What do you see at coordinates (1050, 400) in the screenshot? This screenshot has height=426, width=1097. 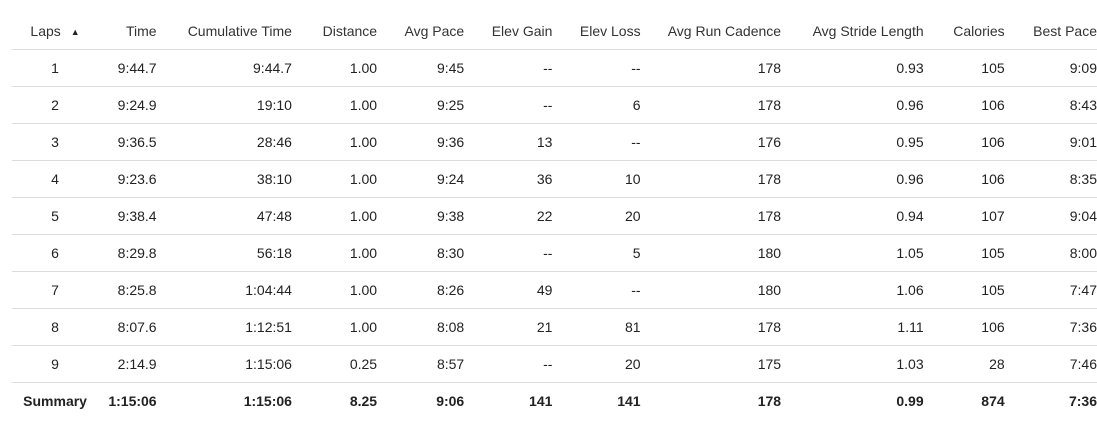 I see `summary-cell-best-pace: 7:36` at bounding box center [1050, 400].